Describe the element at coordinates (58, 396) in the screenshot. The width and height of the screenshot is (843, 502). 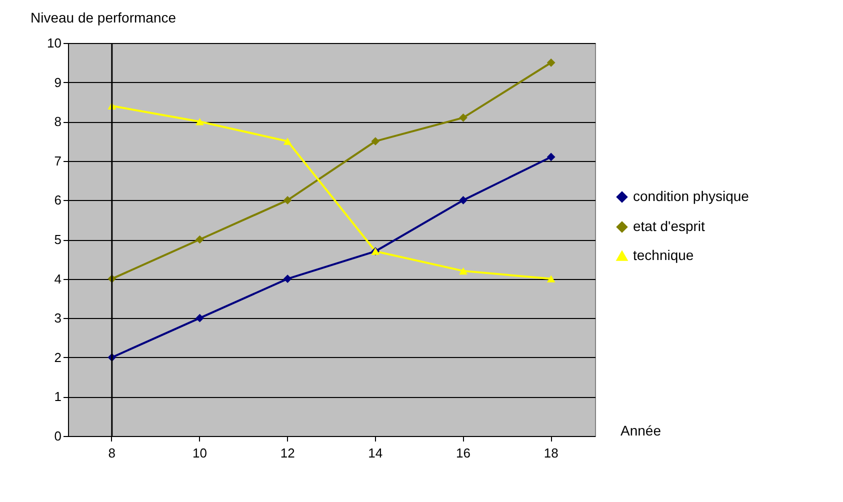
I see `y-tick-label: 1` at that location.